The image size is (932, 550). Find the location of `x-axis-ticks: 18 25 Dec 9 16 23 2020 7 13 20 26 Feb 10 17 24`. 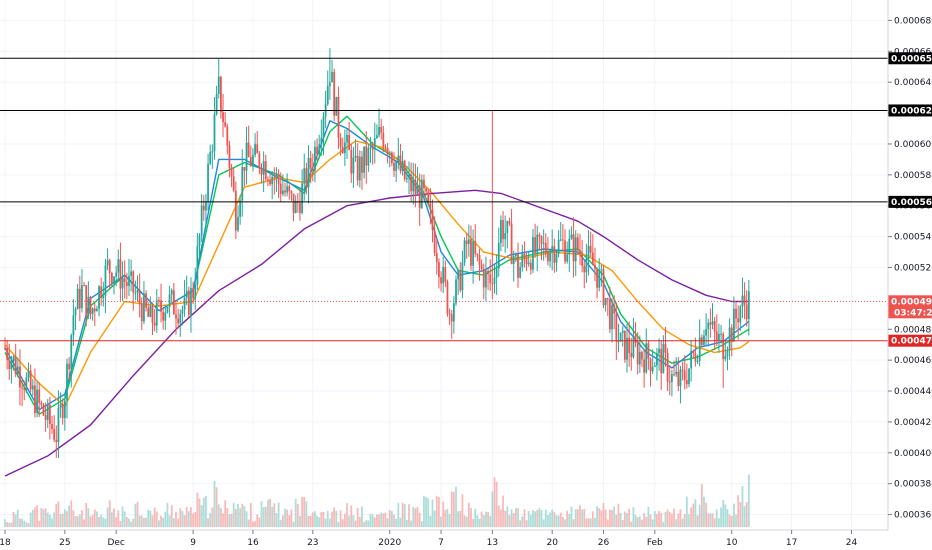

x-axis-ticks: 18 25 Dec 9 16 23 2020 7 13 20 26 Feb 10 17 24 is located at coordinates (428, 539).